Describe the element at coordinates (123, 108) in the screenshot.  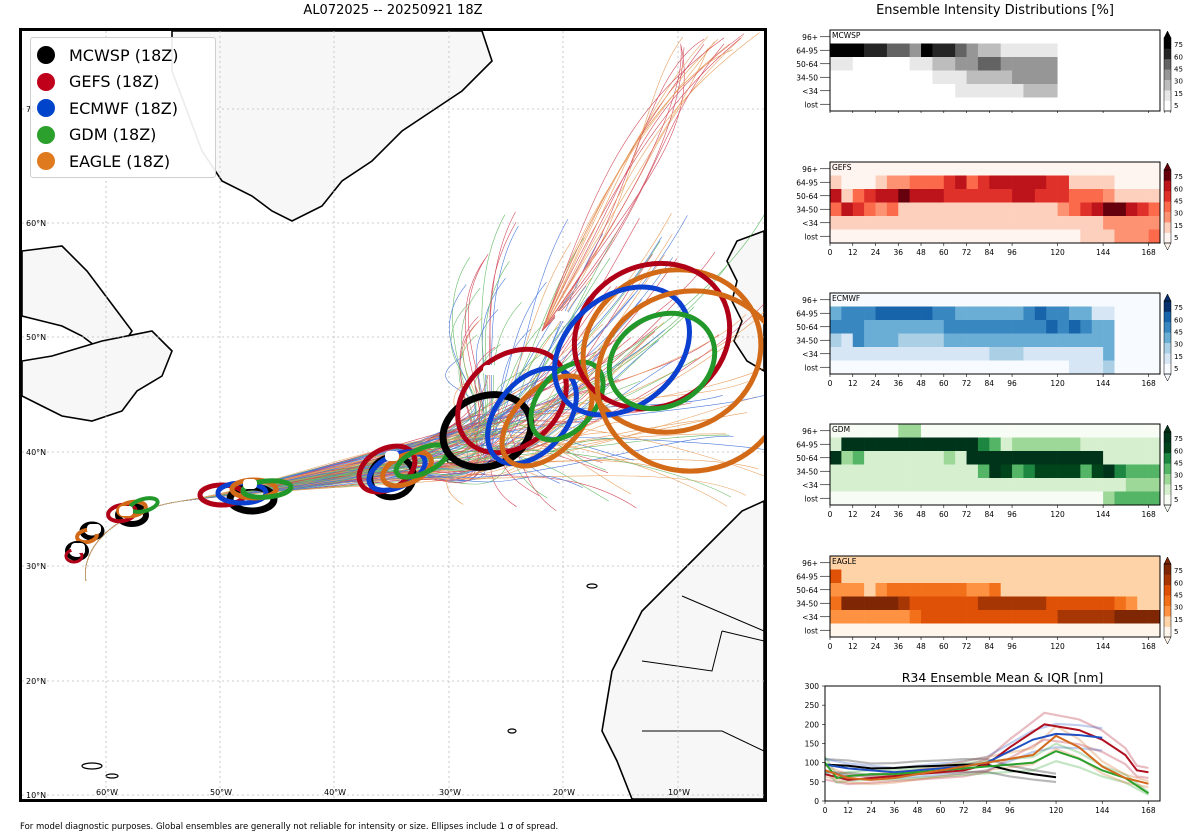
I see `legend-label: ECMWF (18Z)` at that location.